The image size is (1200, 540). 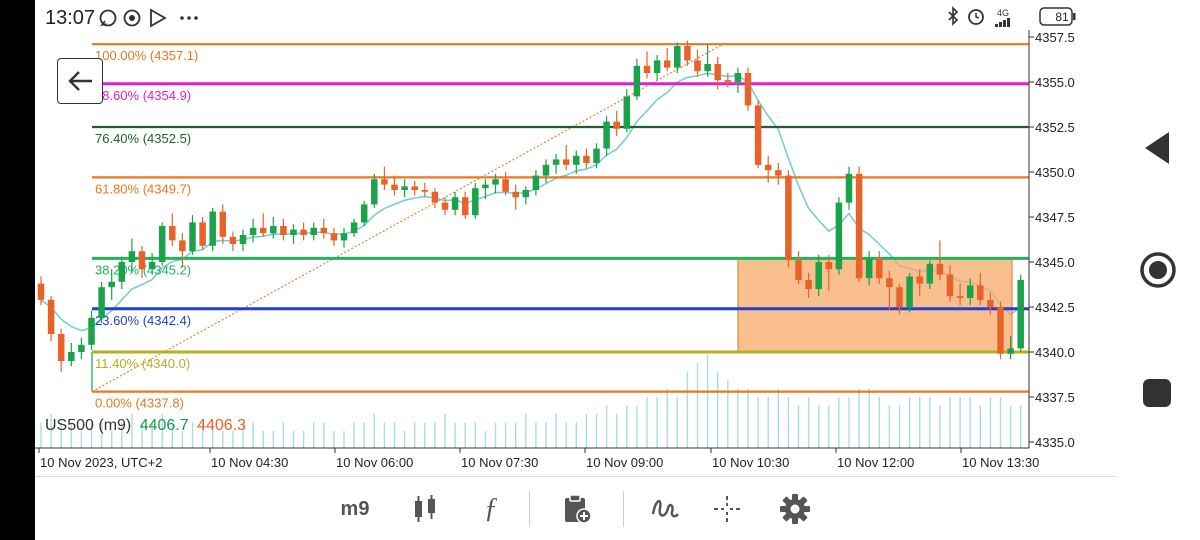 What do you see at coordinates (1002, 22) in the screenshot?
I see `signal-icon` at bounding box center [1002, 22].